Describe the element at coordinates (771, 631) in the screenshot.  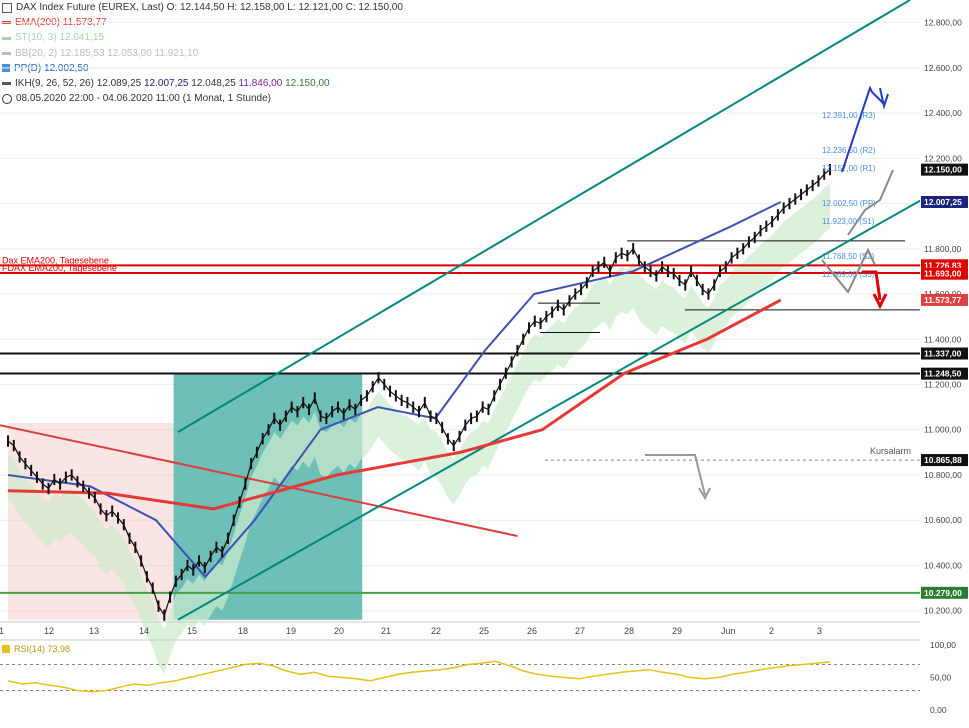
I see `x-tick-label: 2` at that location.